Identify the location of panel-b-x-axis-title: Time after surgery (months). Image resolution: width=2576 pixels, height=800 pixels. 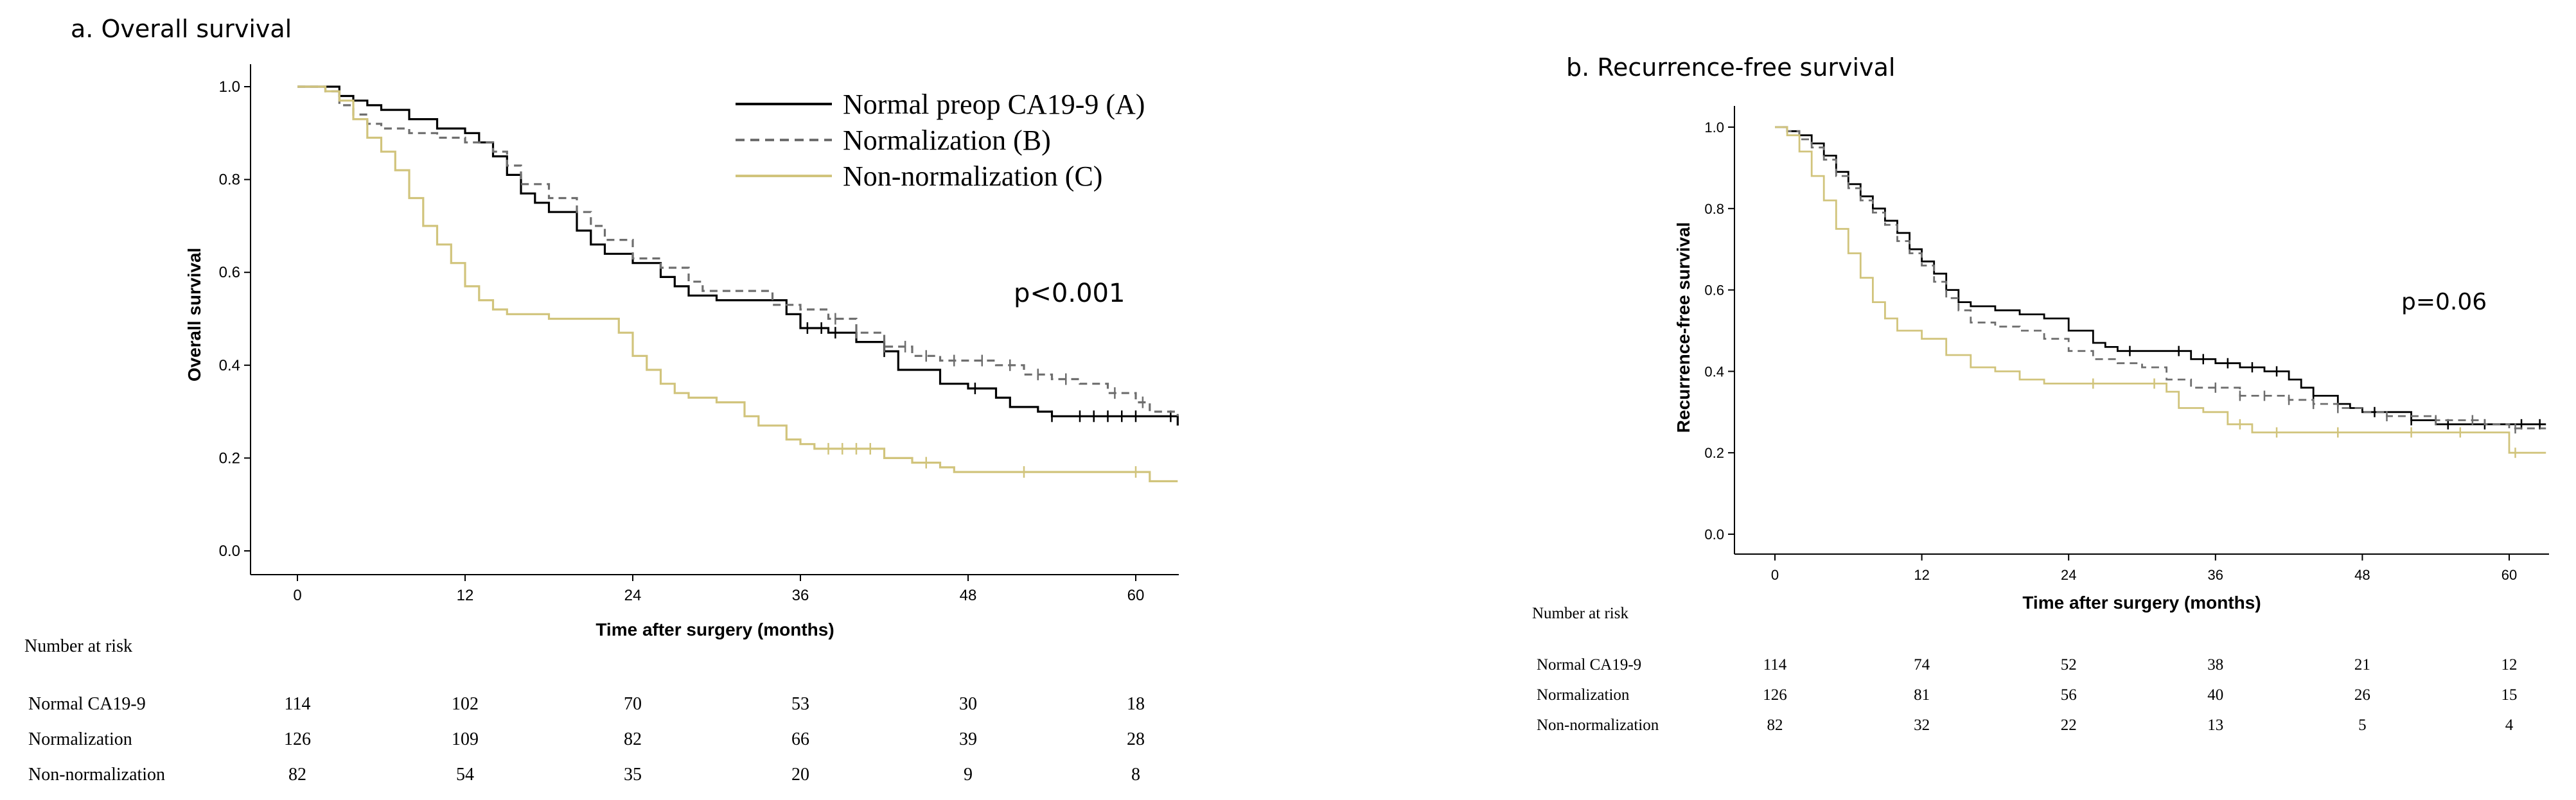
(2141, 603).